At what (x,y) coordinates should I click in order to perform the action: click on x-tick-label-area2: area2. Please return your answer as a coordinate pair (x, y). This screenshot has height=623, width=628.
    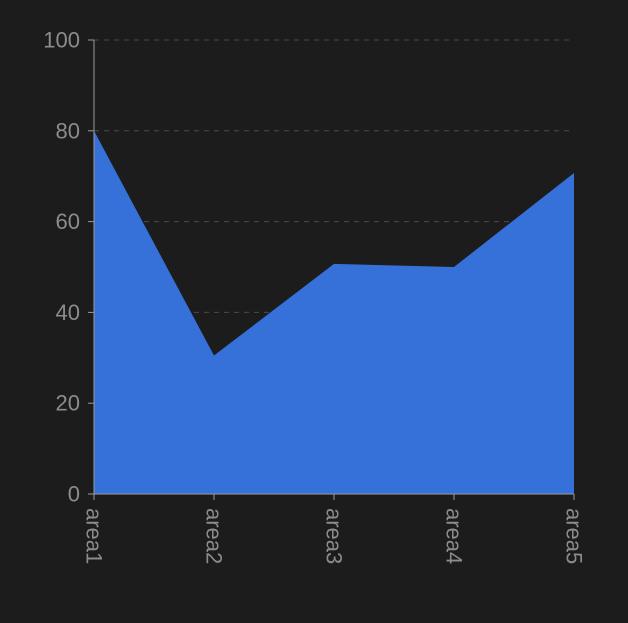
    Looking at the image, I should click on (214, 536).